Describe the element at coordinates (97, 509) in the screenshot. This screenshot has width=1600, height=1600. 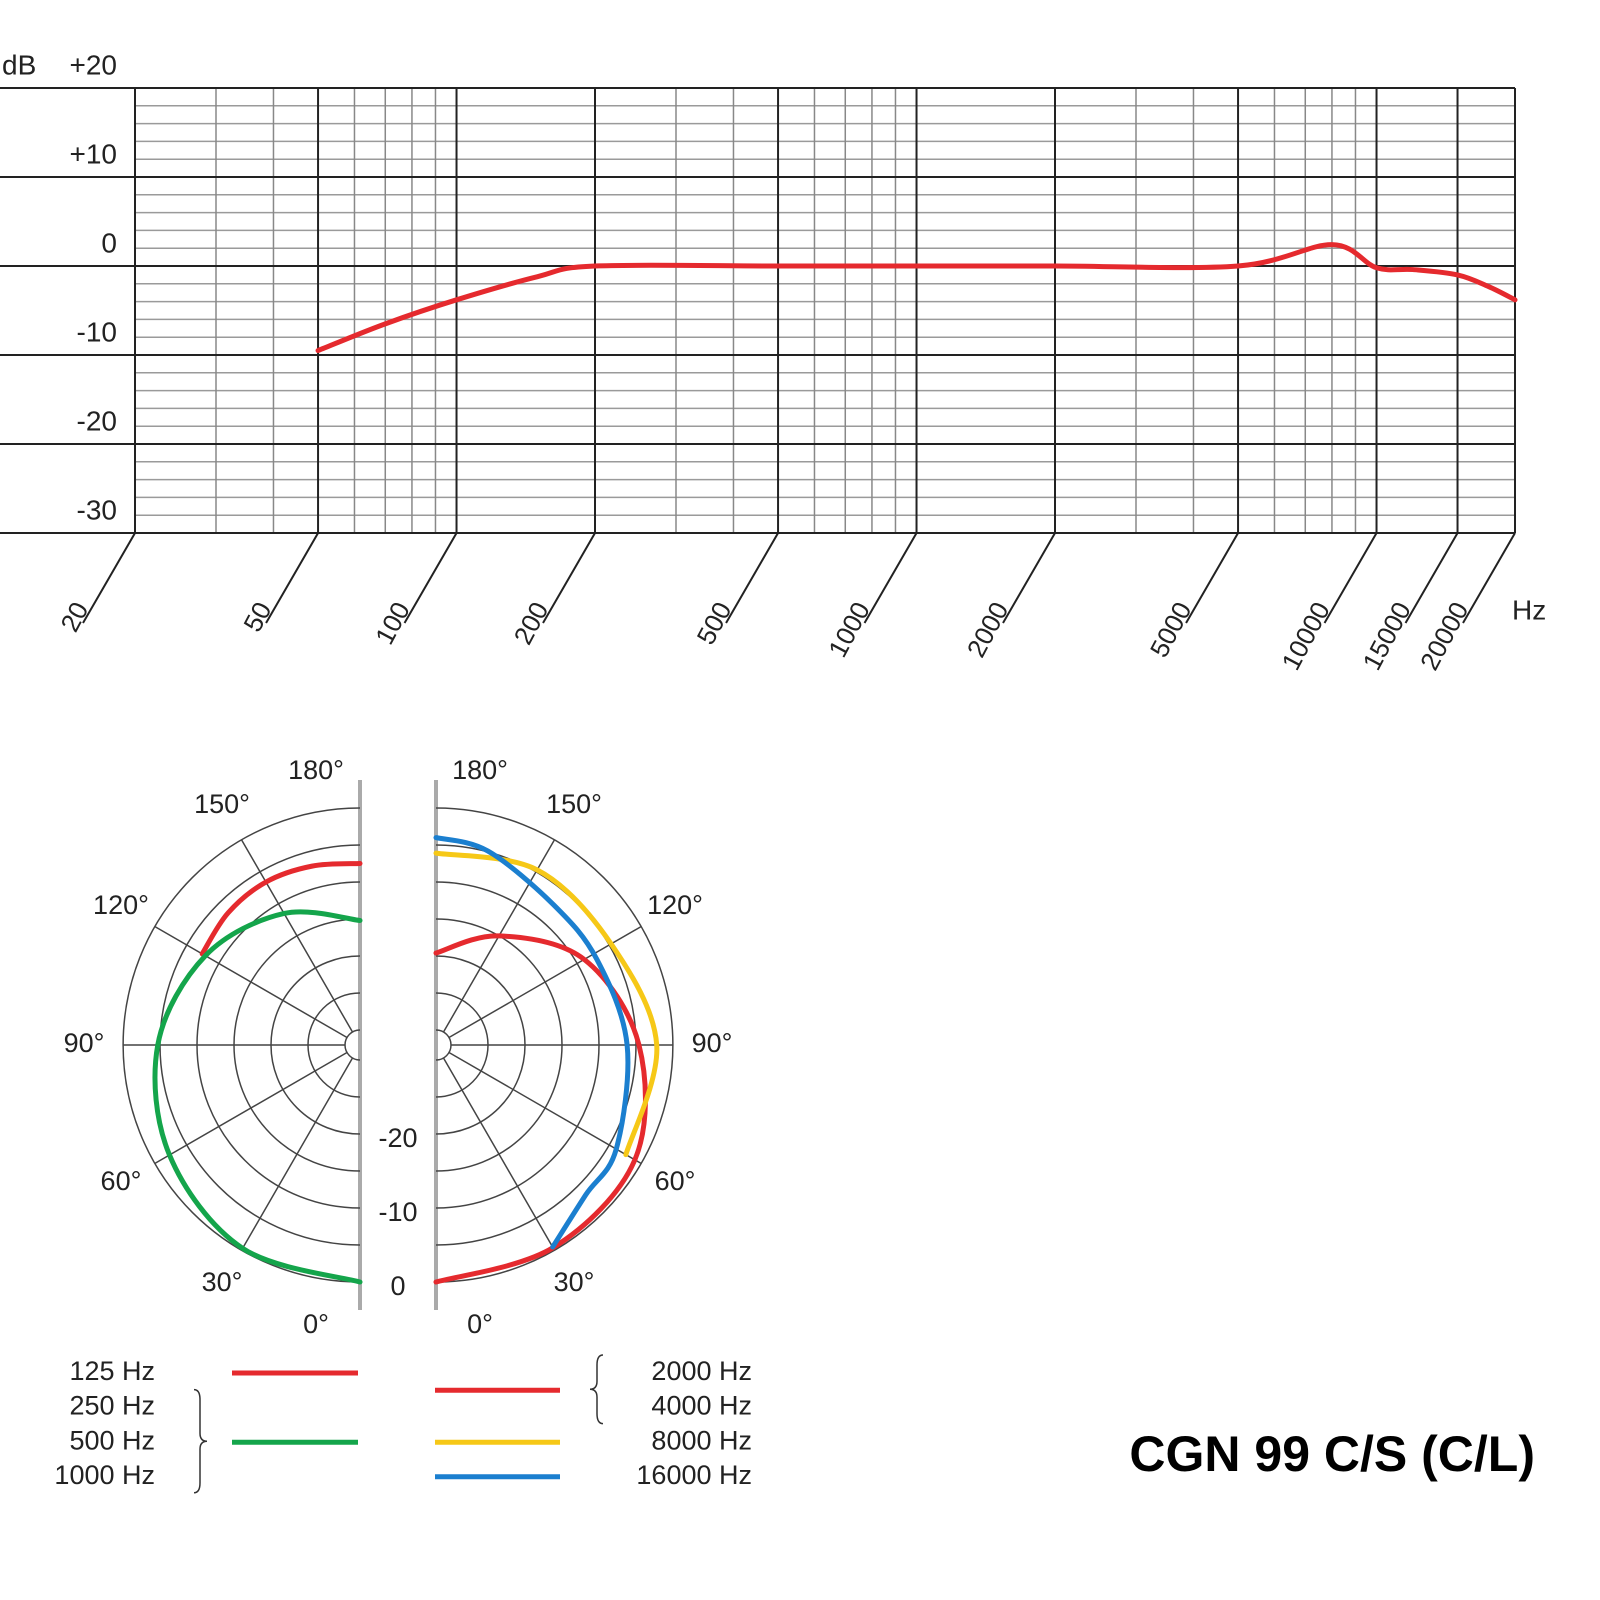
I see `y-tick-label: -30` at that location.